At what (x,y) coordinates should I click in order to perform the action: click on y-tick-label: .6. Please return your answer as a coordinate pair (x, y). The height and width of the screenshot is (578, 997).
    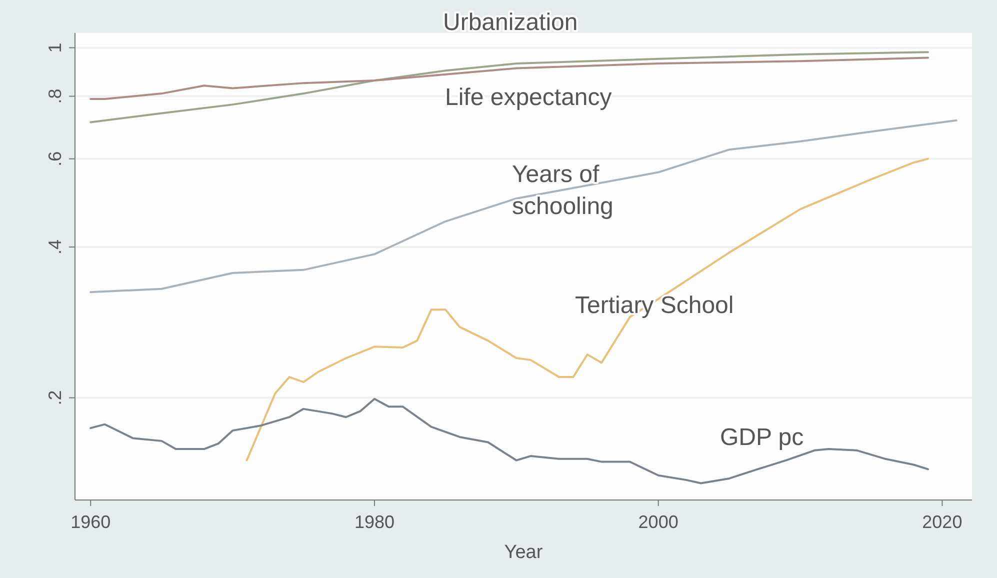
    Looking at the image, I should click on (55, 158).